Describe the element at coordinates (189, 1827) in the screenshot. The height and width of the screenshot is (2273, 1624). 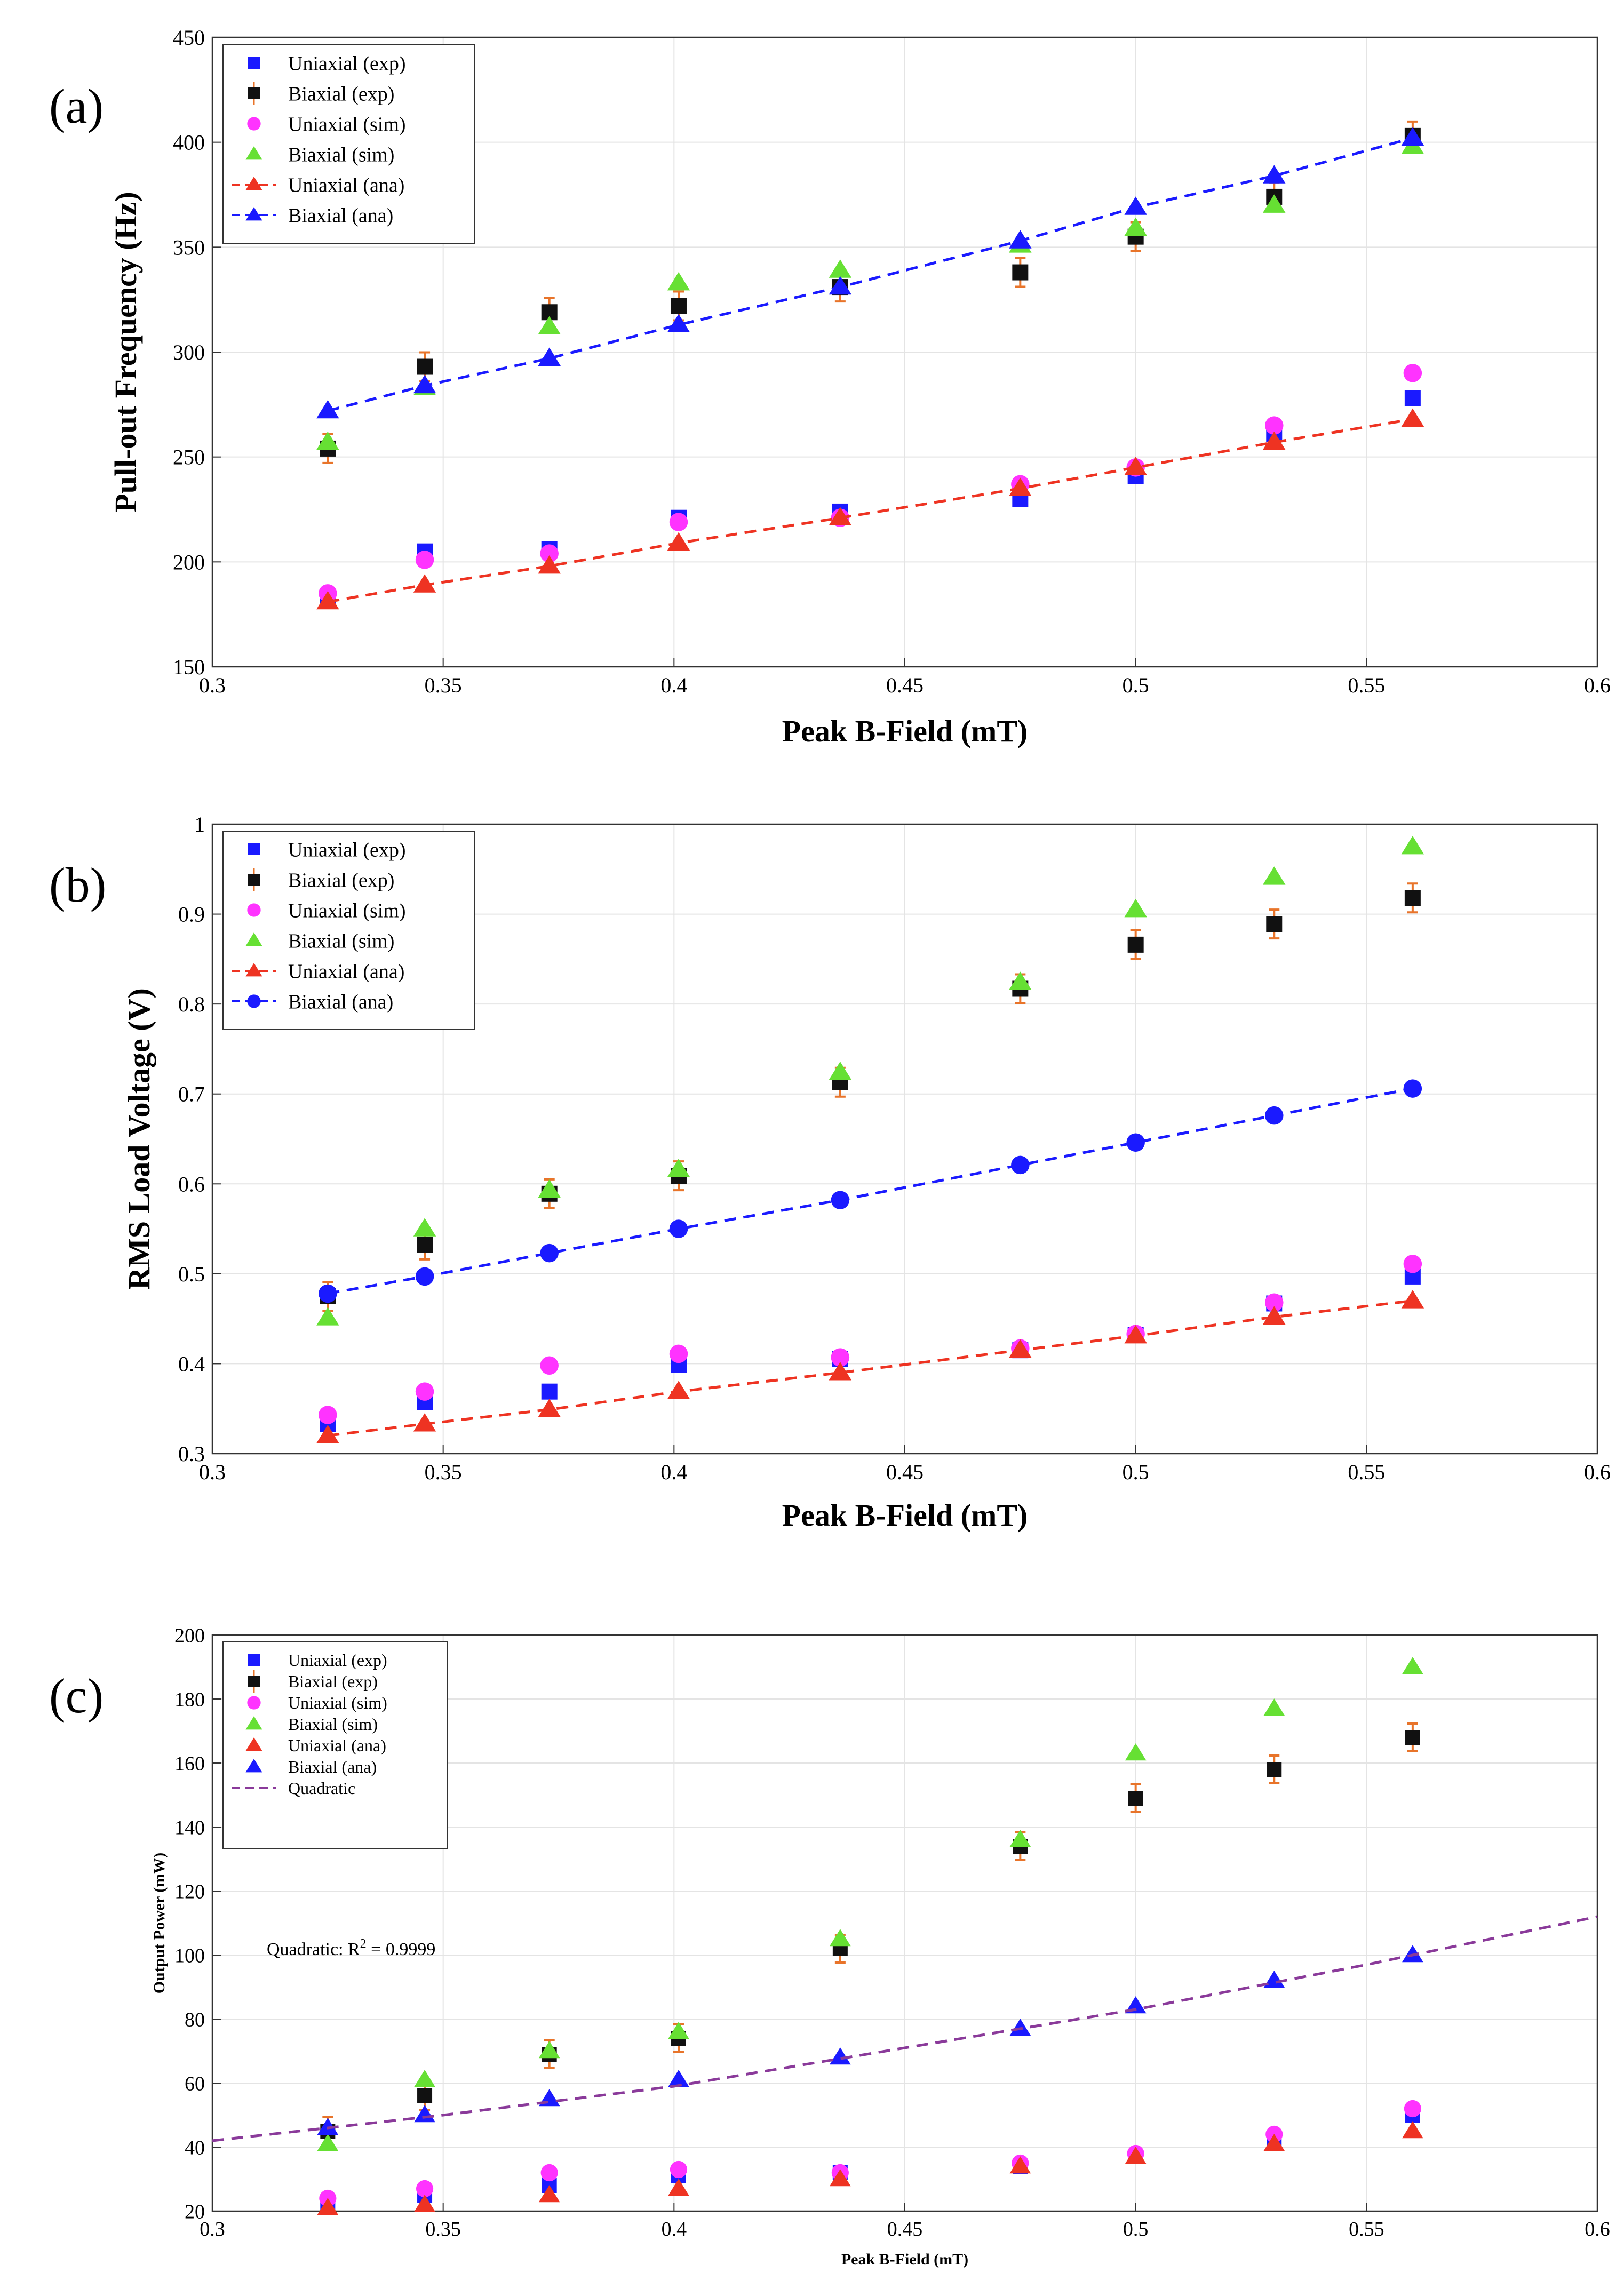
I see `y-tick-label: 140` at that location.